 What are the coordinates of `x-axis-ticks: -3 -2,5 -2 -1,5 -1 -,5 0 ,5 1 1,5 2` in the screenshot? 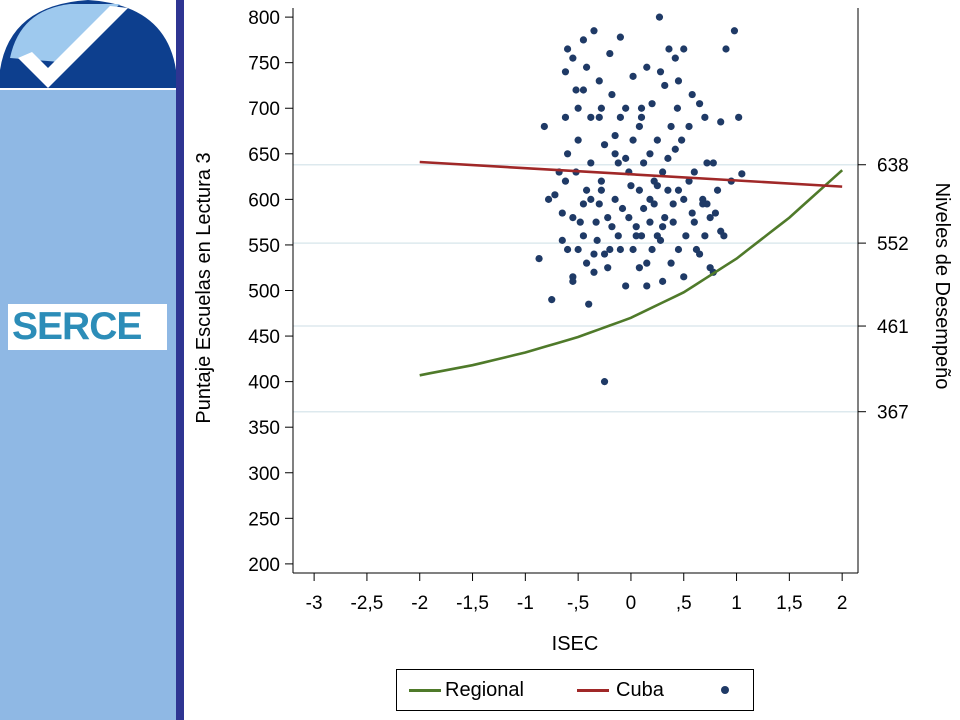 It's located at (576, 593).